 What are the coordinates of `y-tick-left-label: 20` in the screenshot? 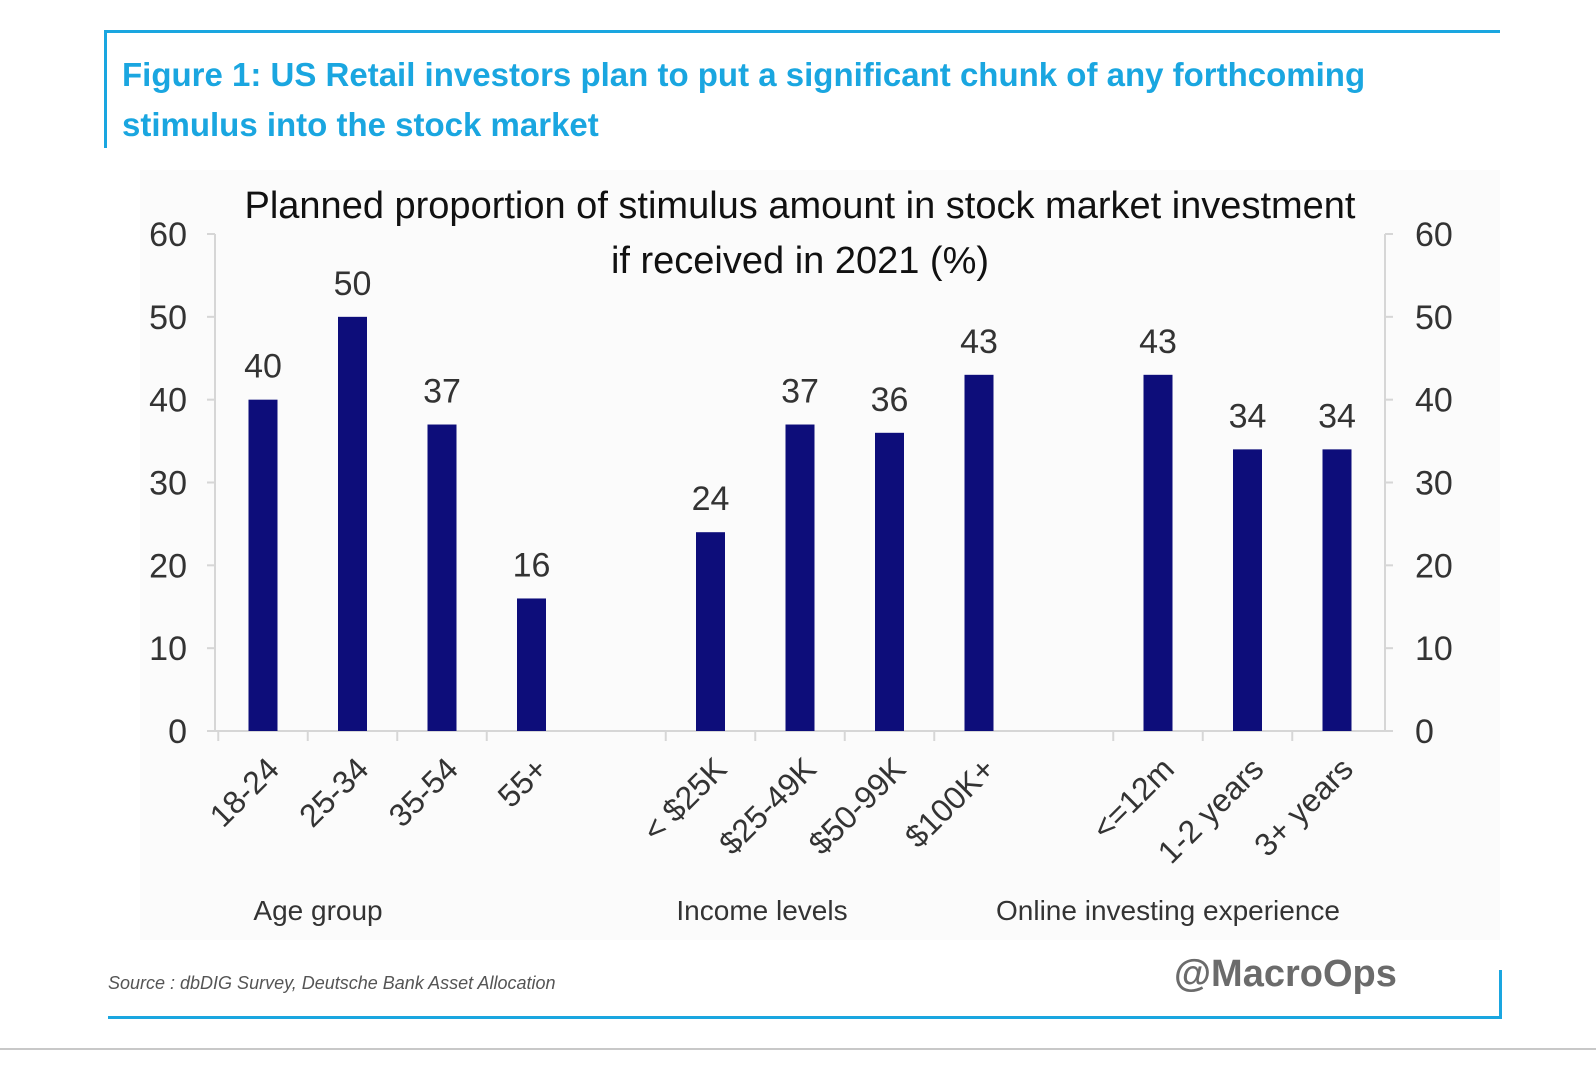 It's located at (168, 566).